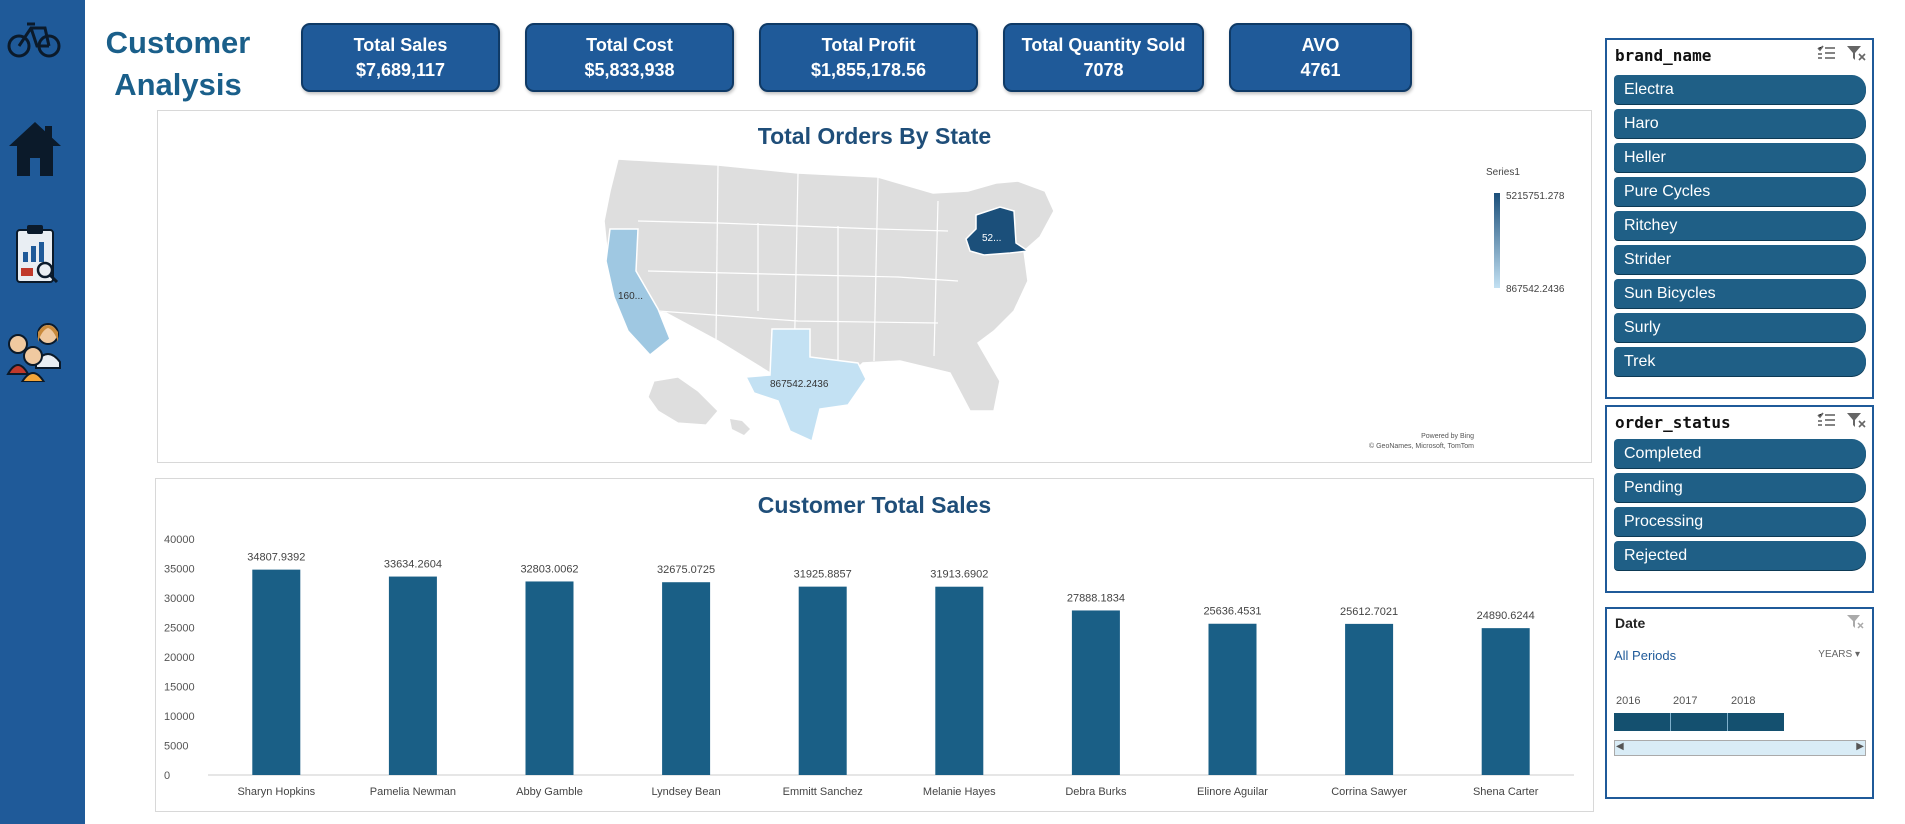 Image resolution: width=1905 pixels, height=824 pixels. What do you see at coordinates (179, 540) in the screenshot?
I see `y-tick-label: 40000` at bounding box center [179, 540].